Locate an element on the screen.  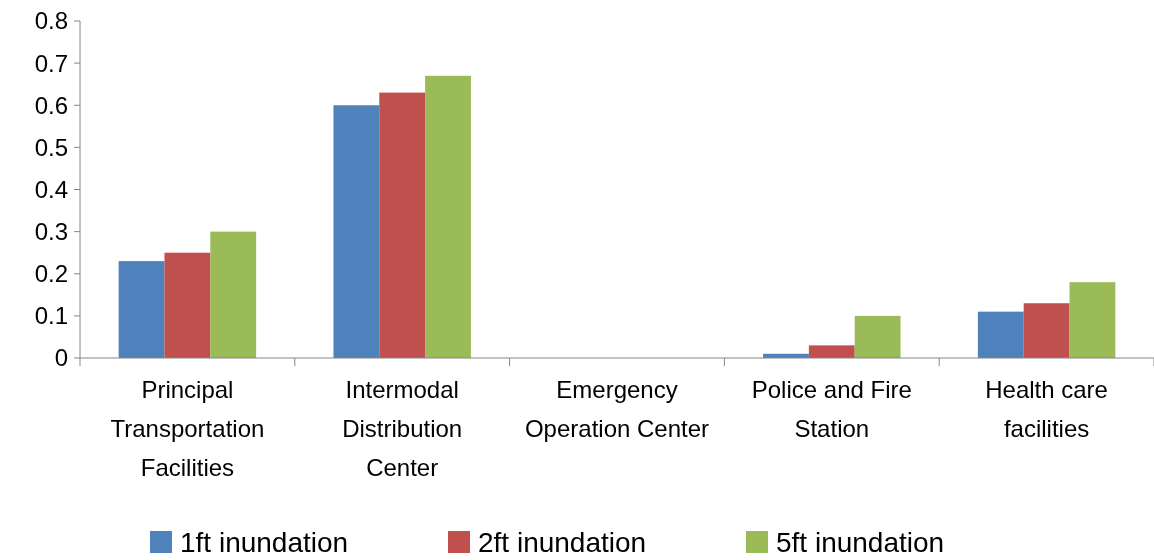
y-tick-label: 0.8 is located at coordinates (51, 21).